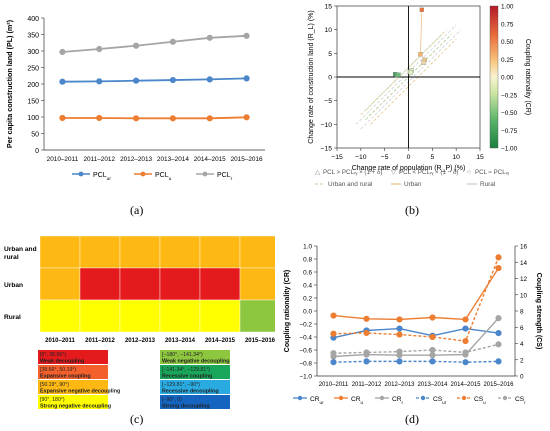  What do you see at coordinates (33, 102) in the screenshot?
I see `y-tick-label: 150` at bounding box center [33, 102].